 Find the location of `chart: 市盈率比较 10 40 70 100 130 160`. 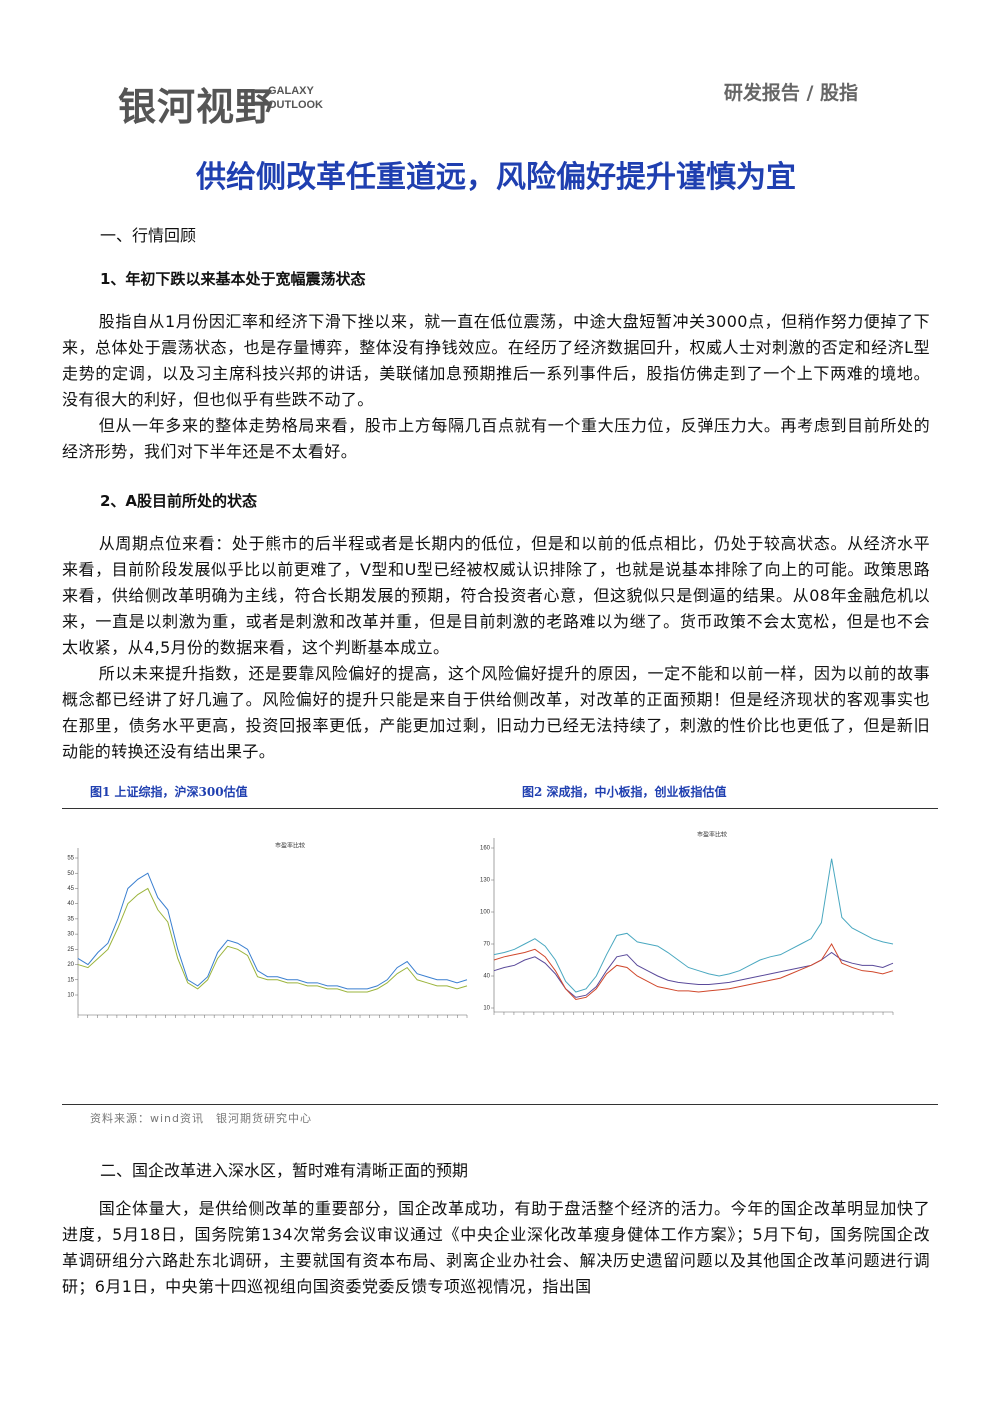

chart: 市盈率比较 10 40 70 100 130 160 is located at coordinates (687, 923).